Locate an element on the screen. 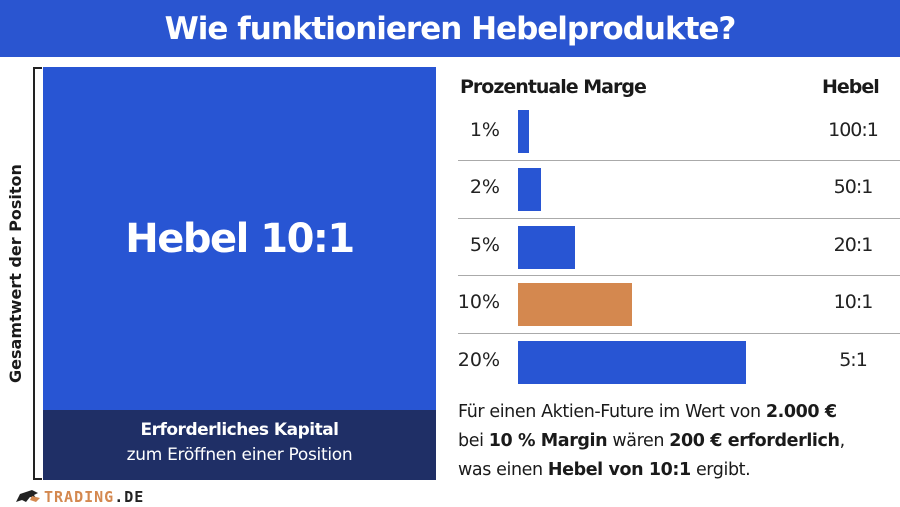  leverage-value: 100:1 is located at coordinates (853, 130).